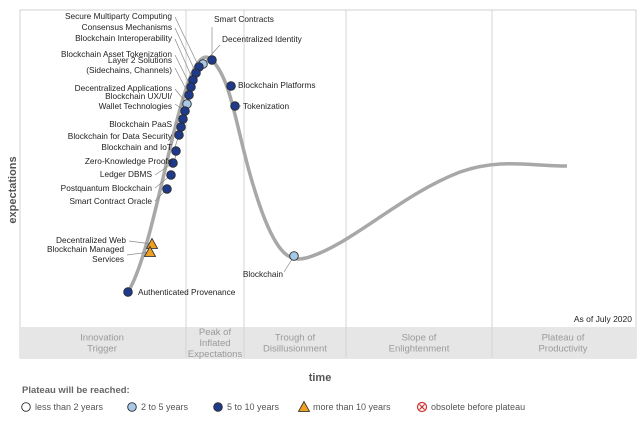  I want to click on phase-label-2: Peak of, so click(215, 332).